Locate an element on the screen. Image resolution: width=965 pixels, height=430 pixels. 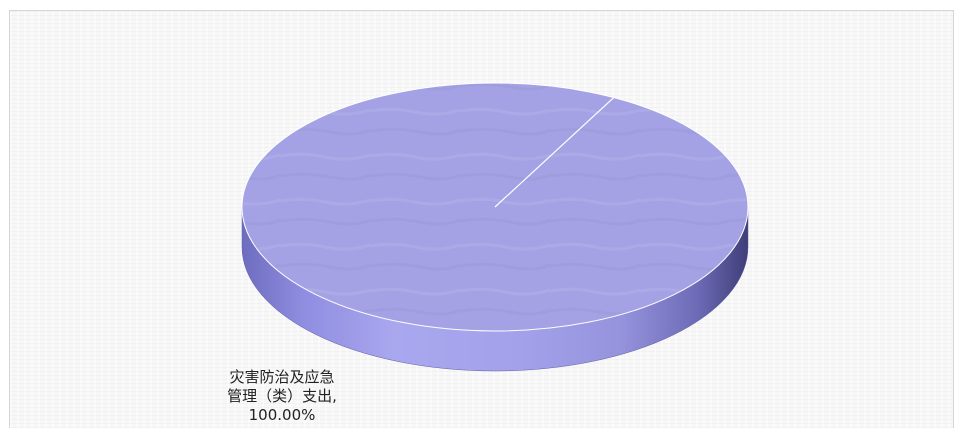
slice-label-value: 100.00% is located at coordinates (282, 415).